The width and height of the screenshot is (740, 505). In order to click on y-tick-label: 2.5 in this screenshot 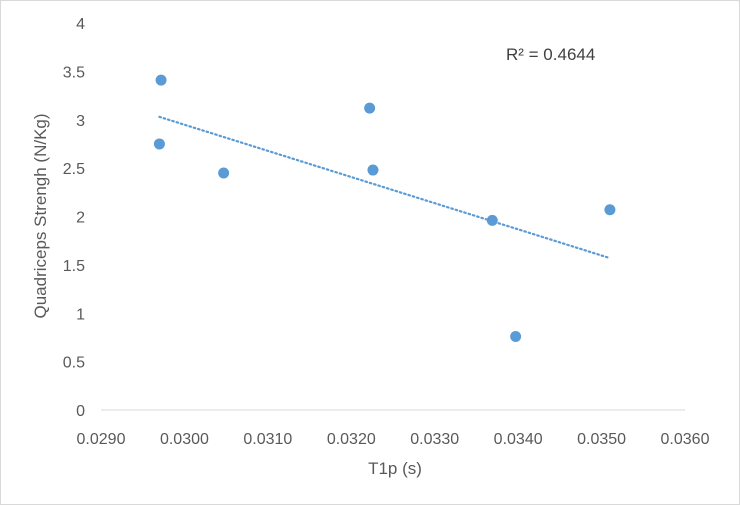, I will do `click(74, 169)`.